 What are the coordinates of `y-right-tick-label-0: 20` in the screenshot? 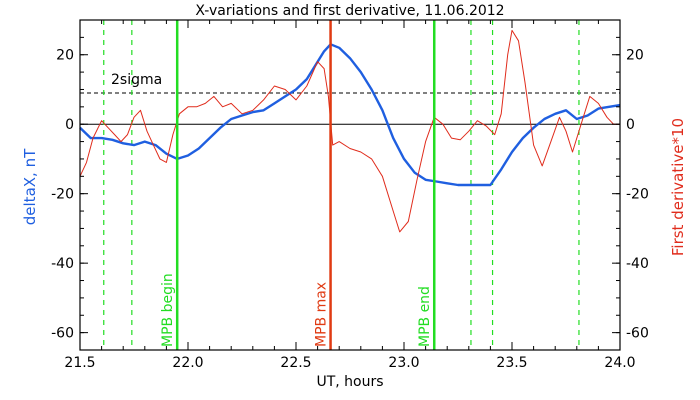 It's located at (635, 56).